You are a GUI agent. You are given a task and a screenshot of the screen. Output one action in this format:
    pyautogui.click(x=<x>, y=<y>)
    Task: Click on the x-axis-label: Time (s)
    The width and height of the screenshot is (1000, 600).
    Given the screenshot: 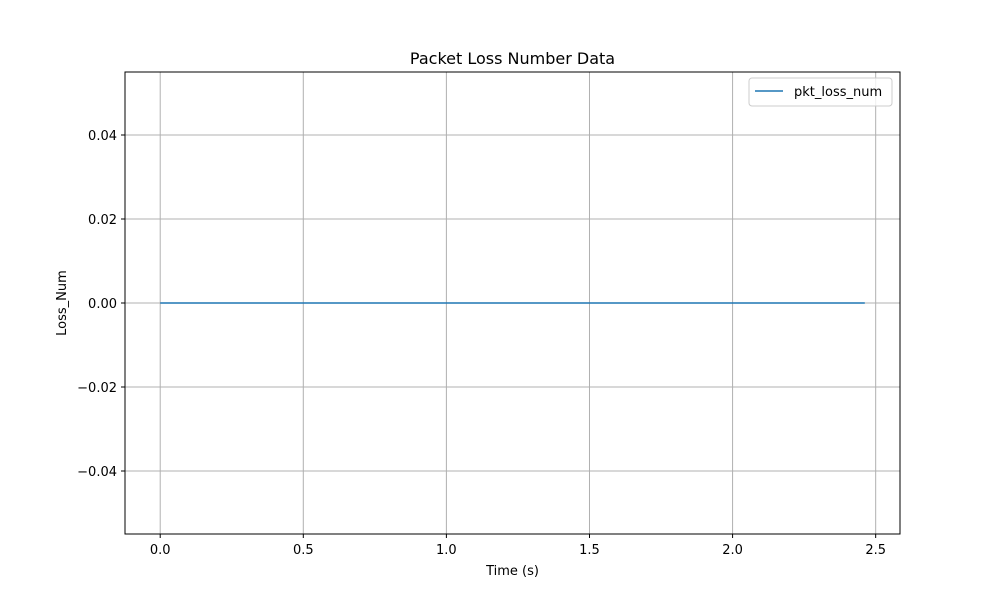 What is the action you would take?
    pyautogui.click(x=512, y=571)
    